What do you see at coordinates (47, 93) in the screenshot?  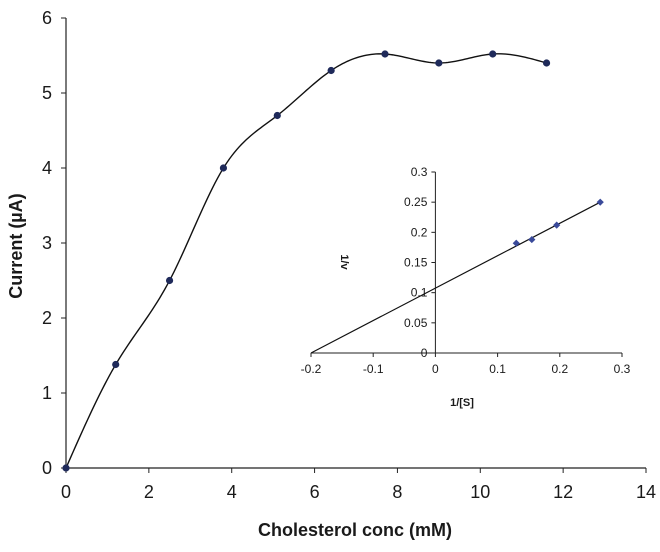 I see `y-tick-label: 5` at bounding box center [47, 93].